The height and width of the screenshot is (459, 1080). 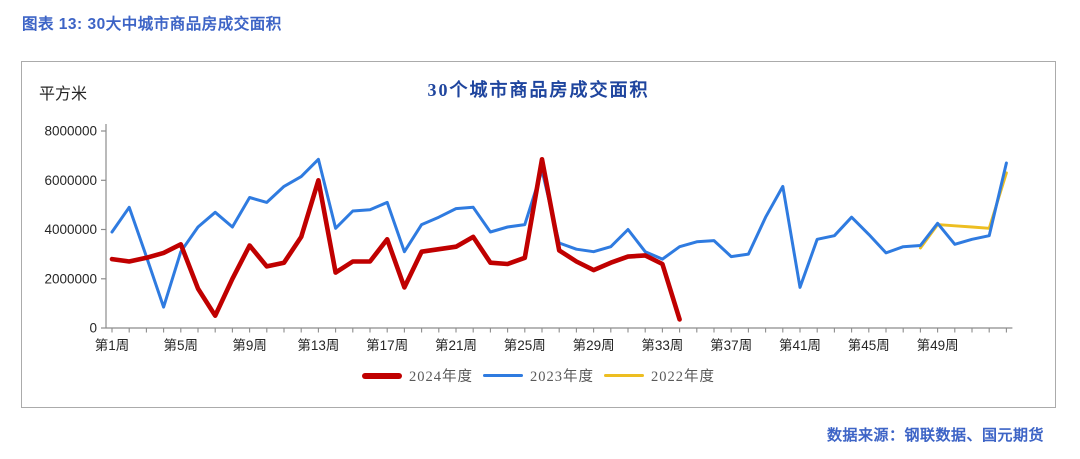 What do you see at coordinates (387, 345) in the screenshot?
I see `svg-text: 第17周` at bounding box center [387, 345].